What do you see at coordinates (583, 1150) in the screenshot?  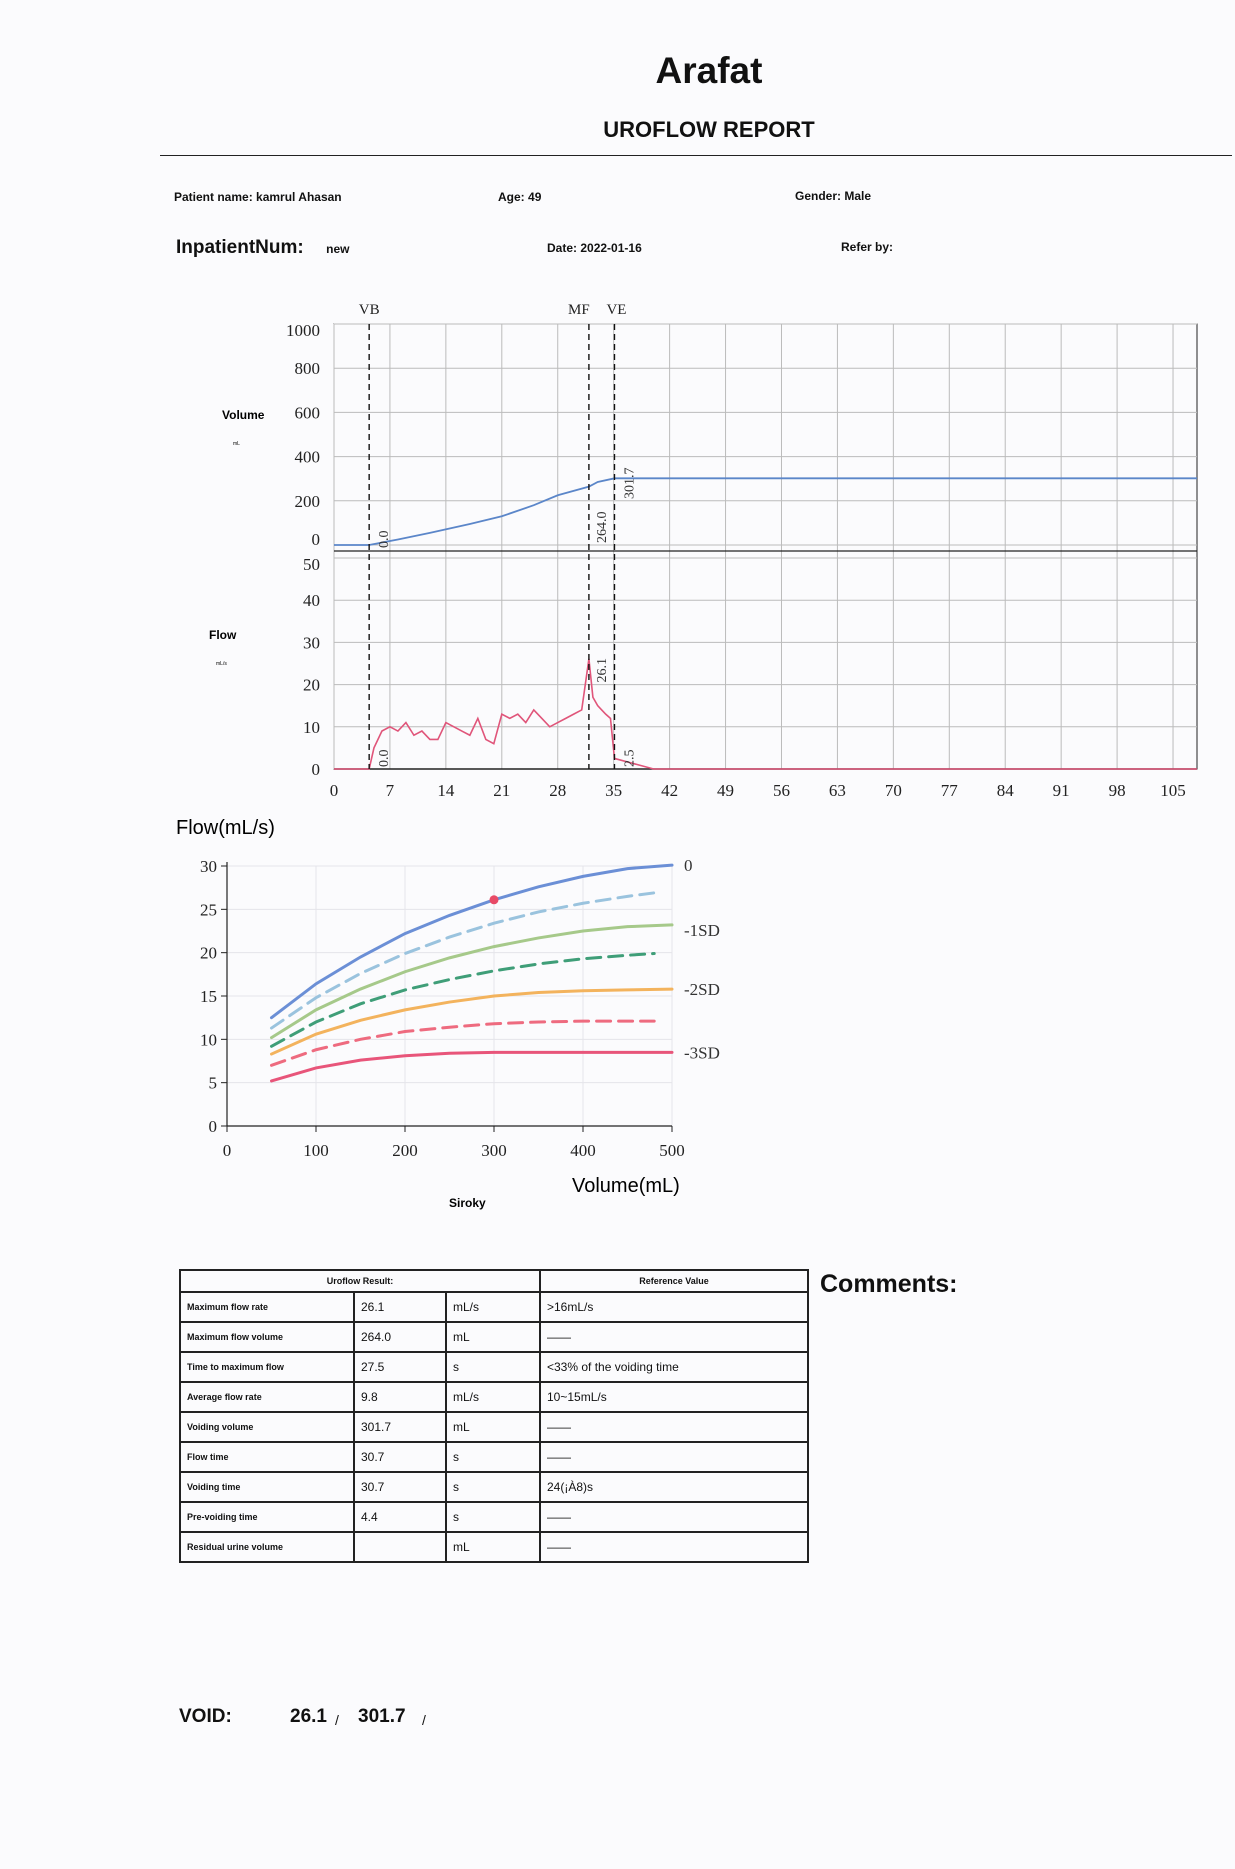 I see `siroky-x-tick-label: 400` at bounding box center [583, 1150].